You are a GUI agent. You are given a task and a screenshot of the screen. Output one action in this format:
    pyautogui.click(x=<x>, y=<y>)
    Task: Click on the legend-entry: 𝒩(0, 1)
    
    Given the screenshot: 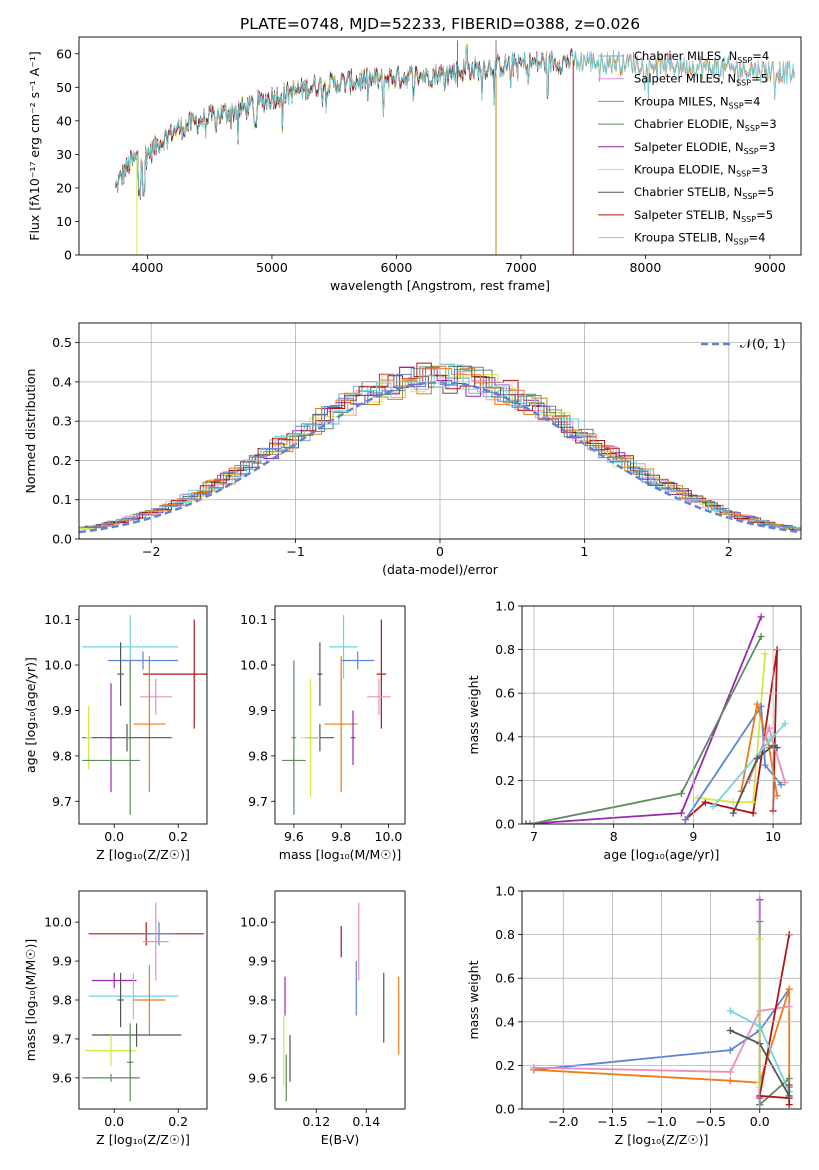 What is the action you would take?
    pyautogui.click(x=763, y=343)
    